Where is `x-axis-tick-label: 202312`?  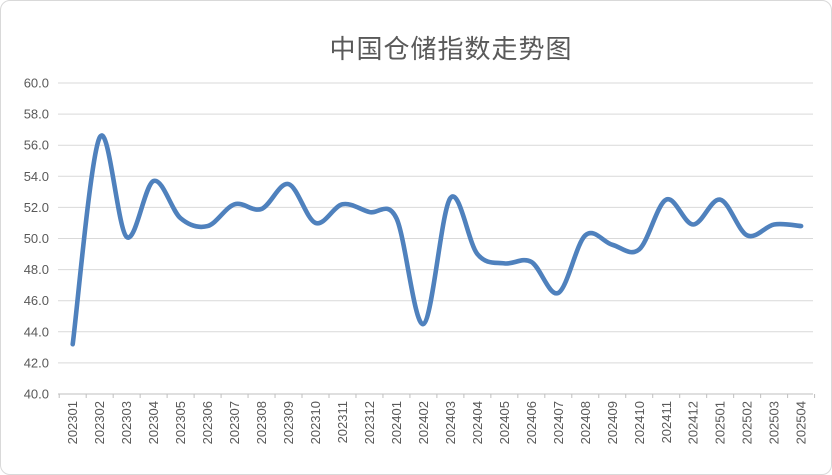
x-axis-tick-label: 202312 is located at coordinates (369, 422).